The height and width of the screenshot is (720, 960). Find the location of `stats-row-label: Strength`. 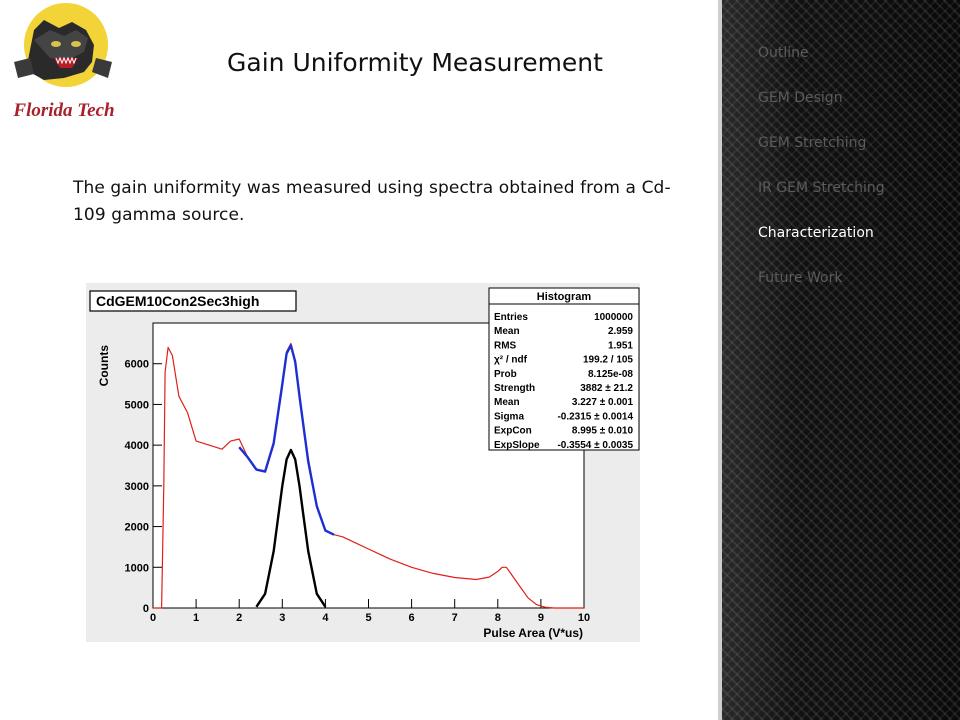

stats-row-label: Strength is located at coordinates (514, 388).